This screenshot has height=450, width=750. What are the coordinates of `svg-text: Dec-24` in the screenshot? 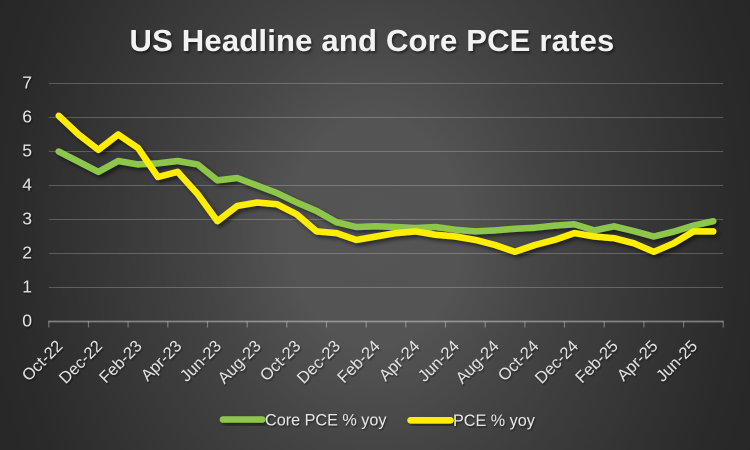 It's located at (557, 362).